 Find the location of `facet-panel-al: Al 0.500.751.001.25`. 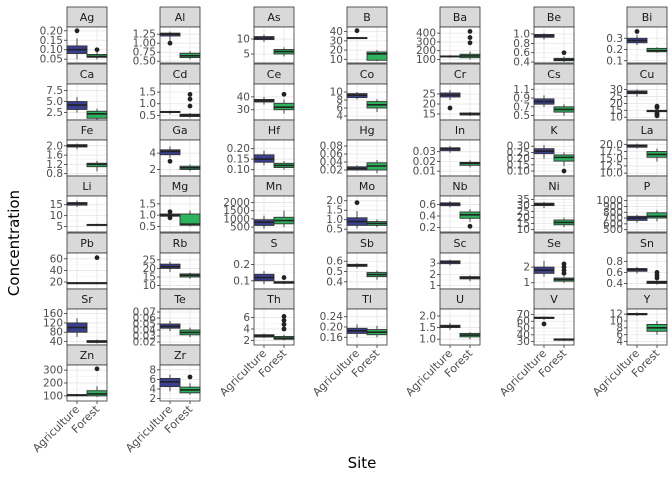

facet-panel-al: Al 0.500.751.001.25 is located at coordinates (167, 37).